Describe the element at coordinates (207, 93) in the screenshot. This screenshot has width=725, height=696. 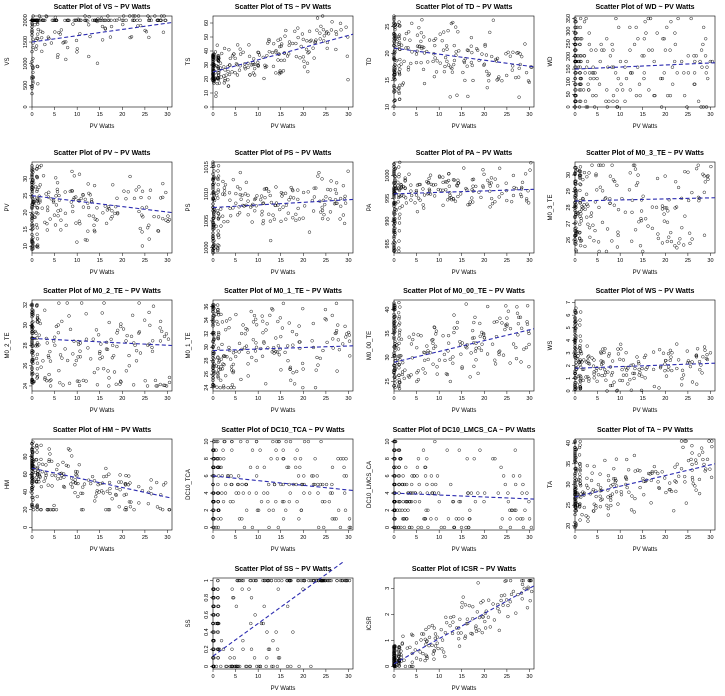
I see `y-tick-label: 10` at that location.